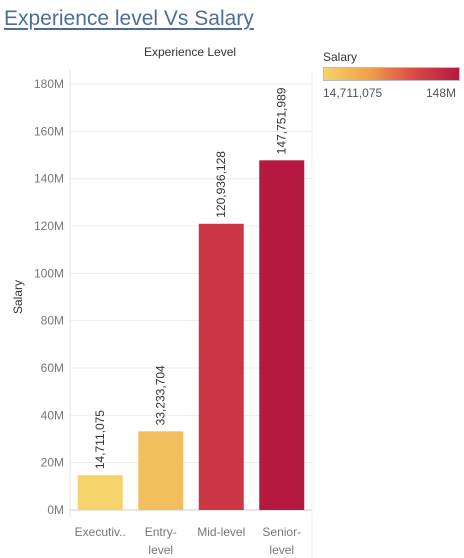  What do you see at coordinates (100, 439) in the screenshot?
I see `data-label: 14,711,075` at bounding box center [100, 439].